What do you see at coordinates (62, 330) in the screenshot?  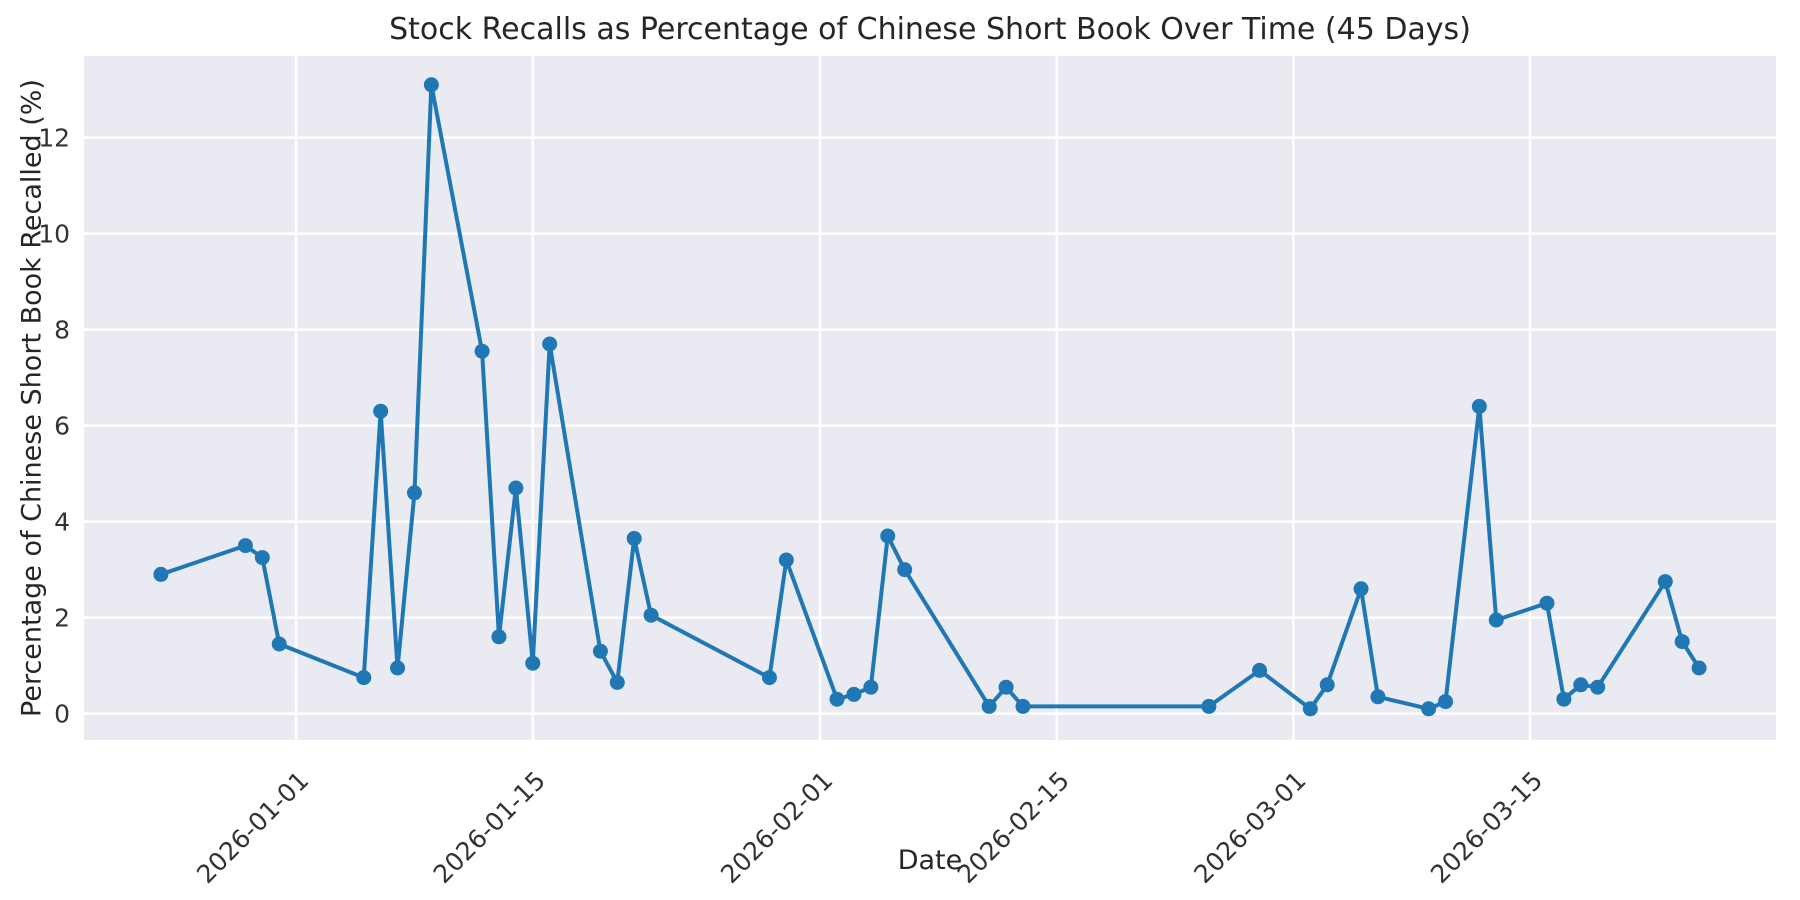 I see `y-tick-label: 8` at bounding box center [62, 330].